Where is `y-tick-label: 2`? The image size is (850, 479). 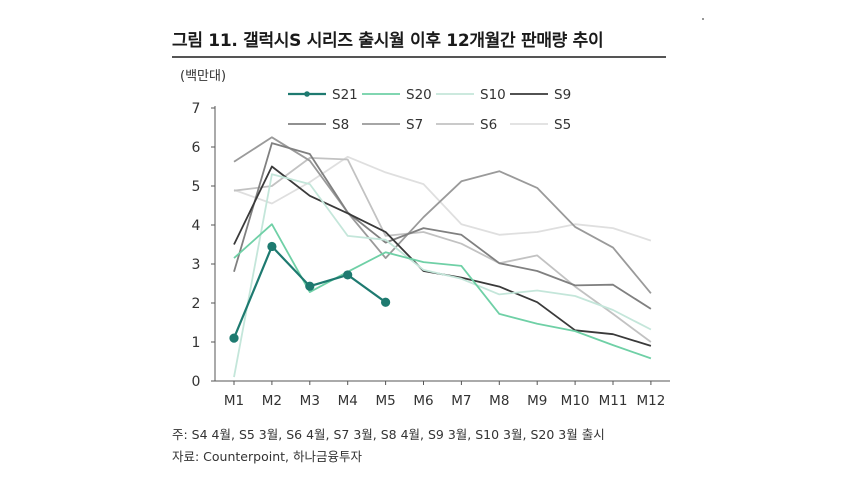
y-tick-label: 2 is located at coordinates (196, 304).